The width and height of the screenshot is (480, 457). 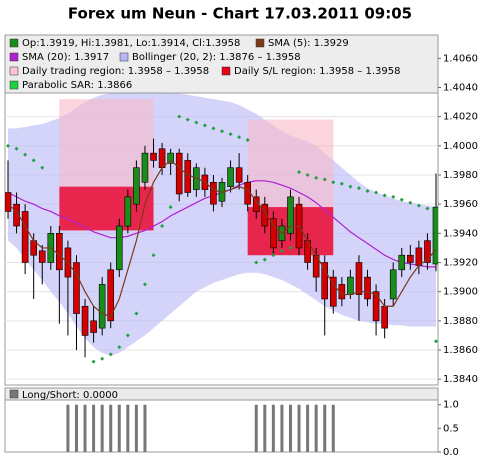 What do you see at coordinates (451, 452) in the screenshot?
I see `y-tick-label: 0.0` at bounding box center [451, 452].